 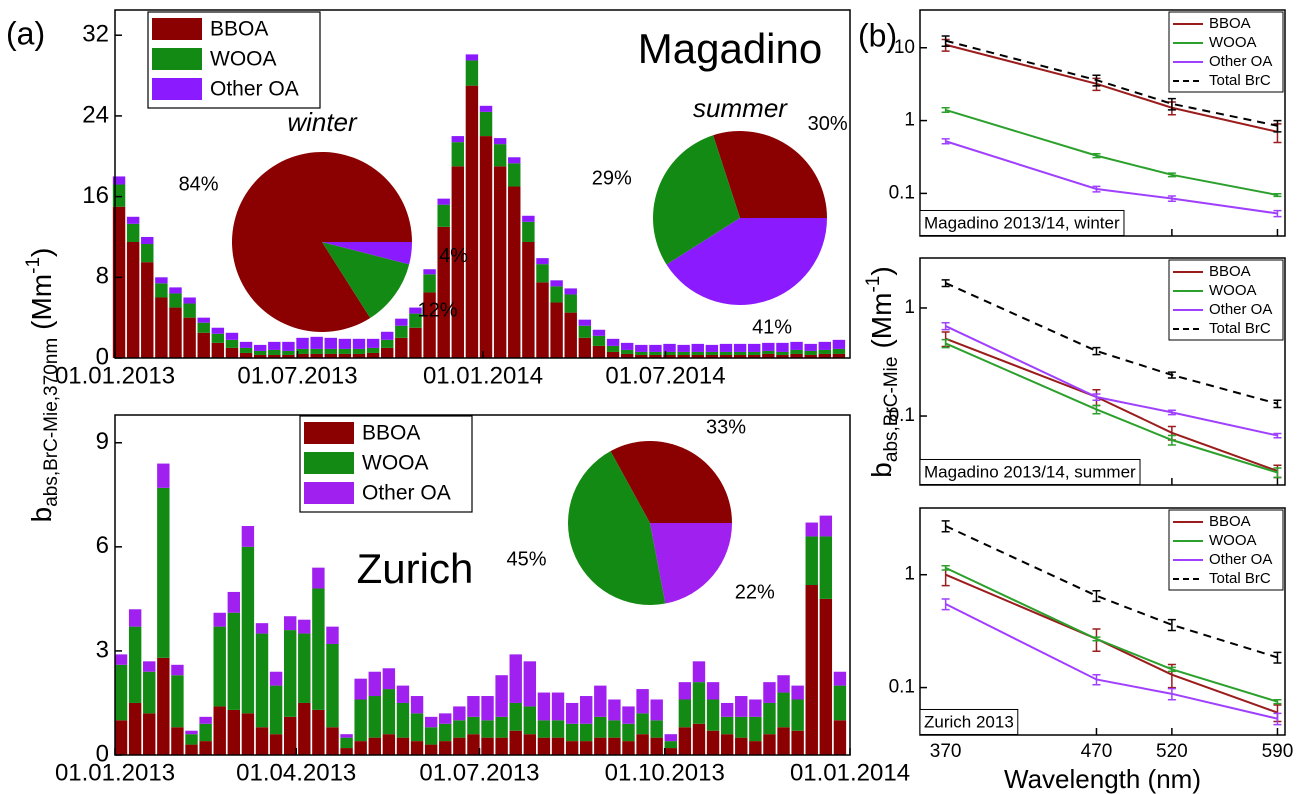 What do you see at coordinates (1233, 540) in the screenshot?
I see `legend-label: WOOA` at bounding box center [1233, 540].